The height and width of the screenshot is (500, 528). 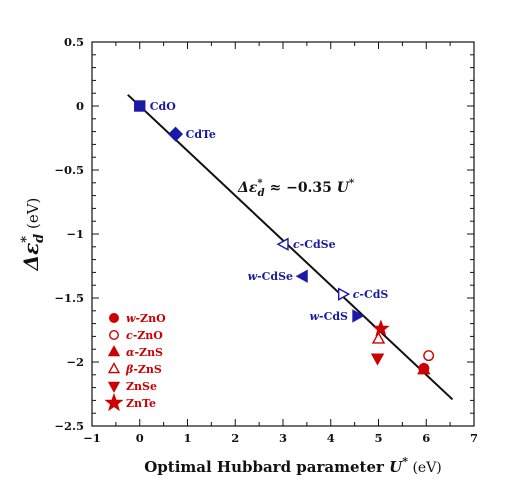 What do you see at coordinates (144, 352) in the screenshot?
I see `legend-label: α-ZnS` at bounding box center [144, 352].